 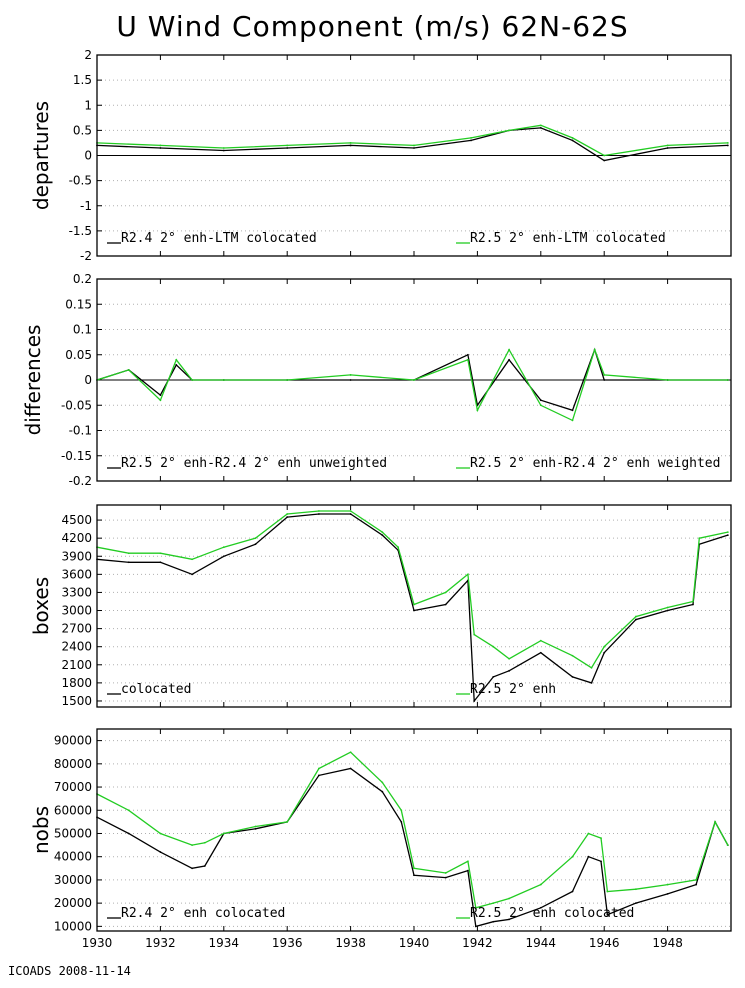 I want to click on x-tick-label: 1934, so click(x=224, y=943).